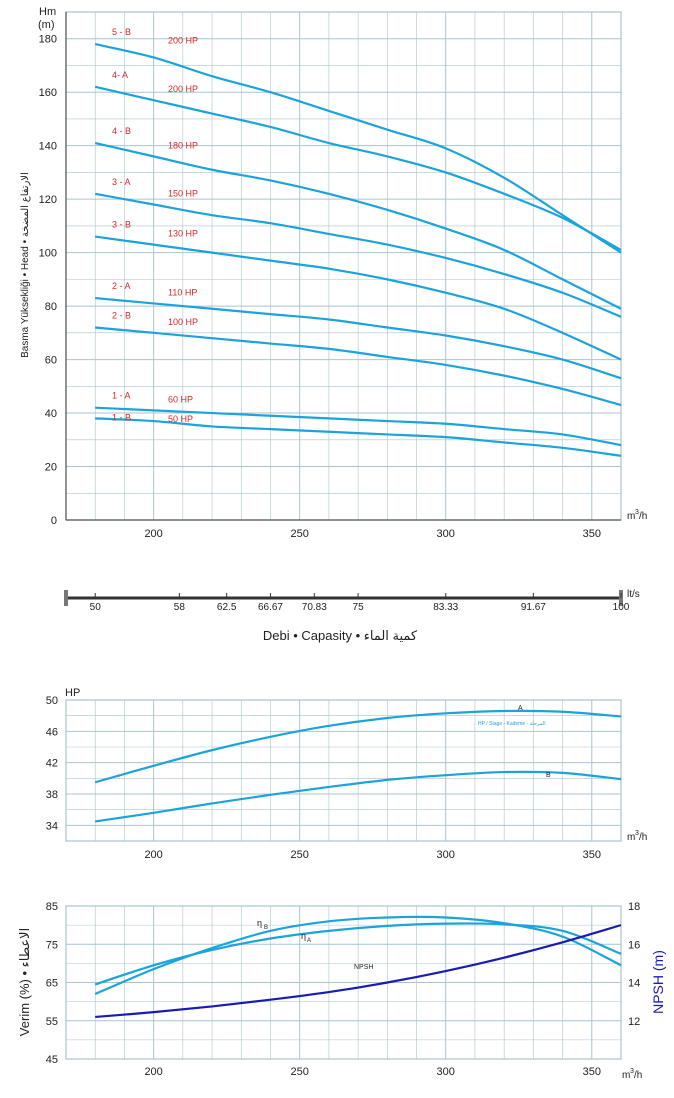  What do you see at coordinates (632, 1071) in the screenshot?
I see `eff-x-unit-sup: 3` at bounding box center [632, 1071].